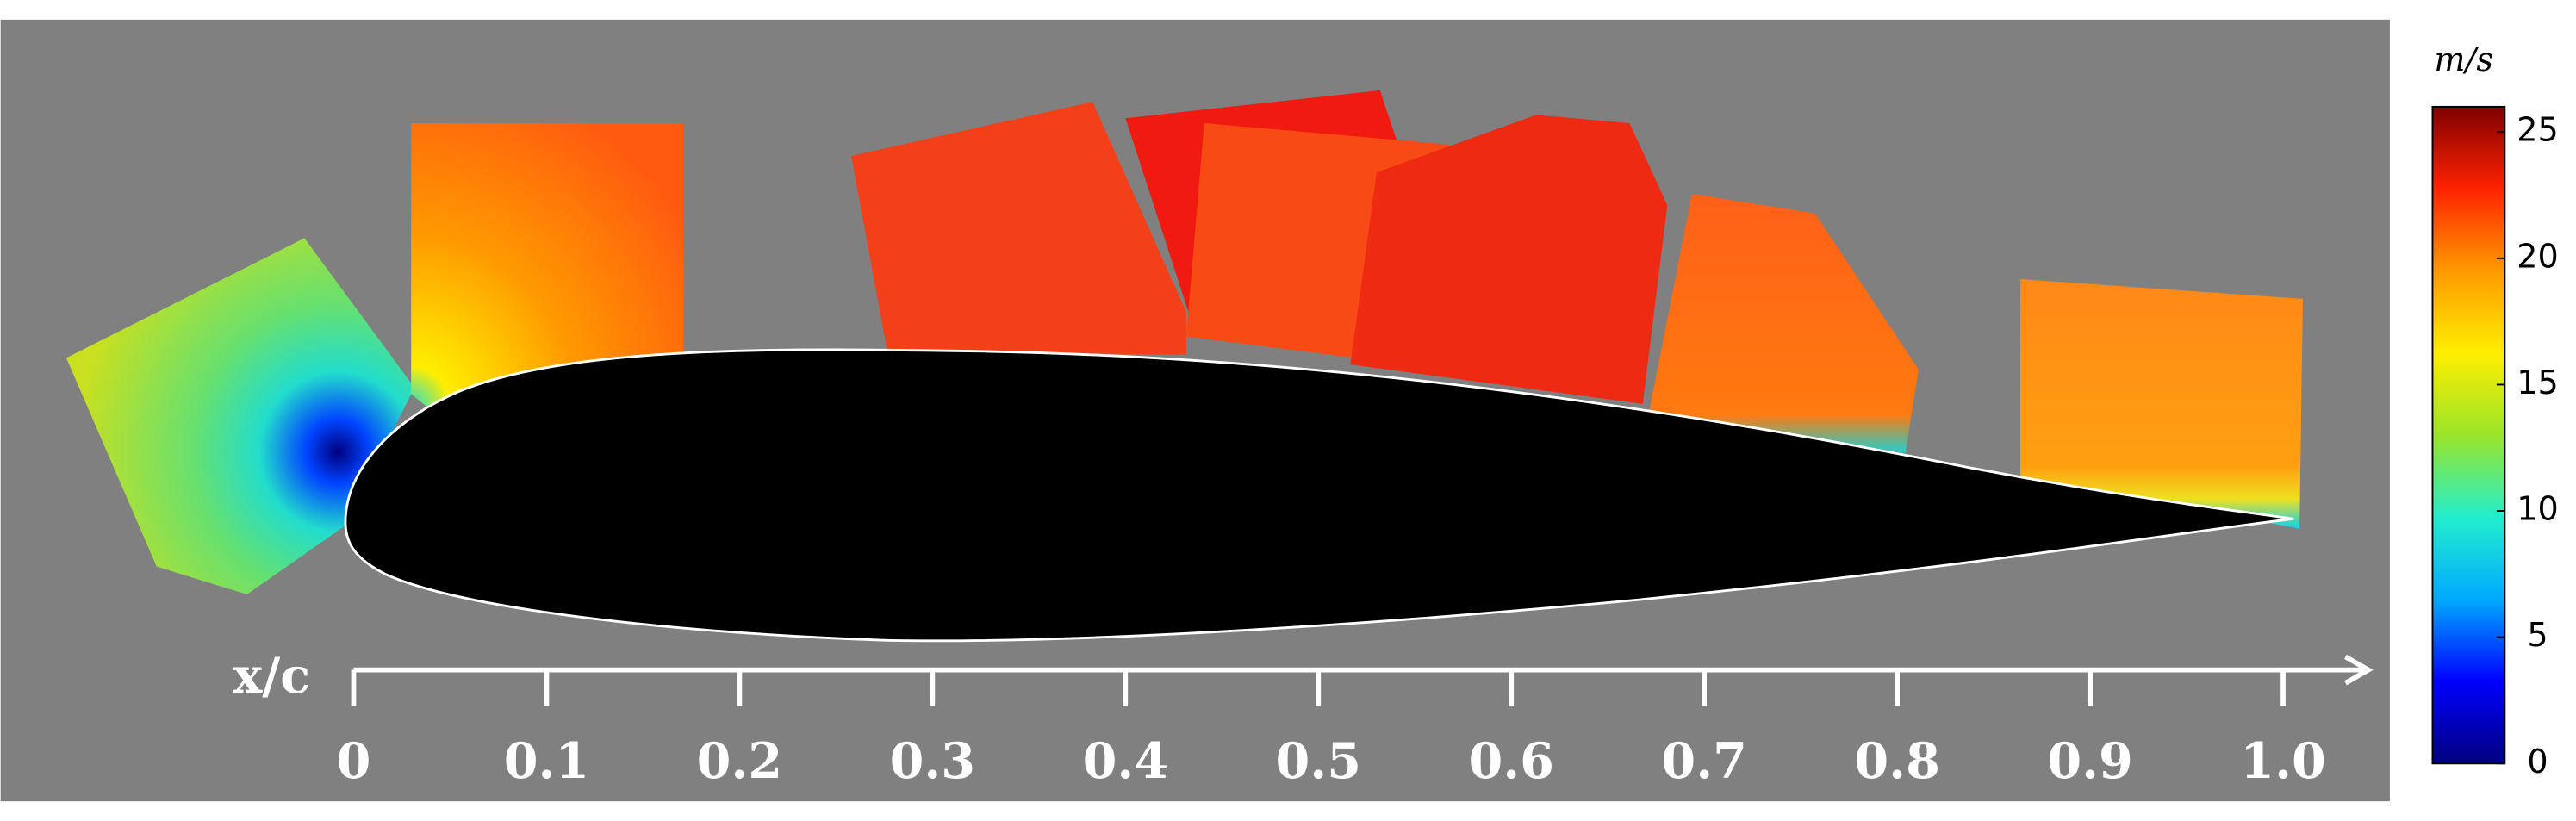  Describe the element at coordinates (2538, 509) in the screenshot. I see `colorbar-tick-label: 10` at that location.